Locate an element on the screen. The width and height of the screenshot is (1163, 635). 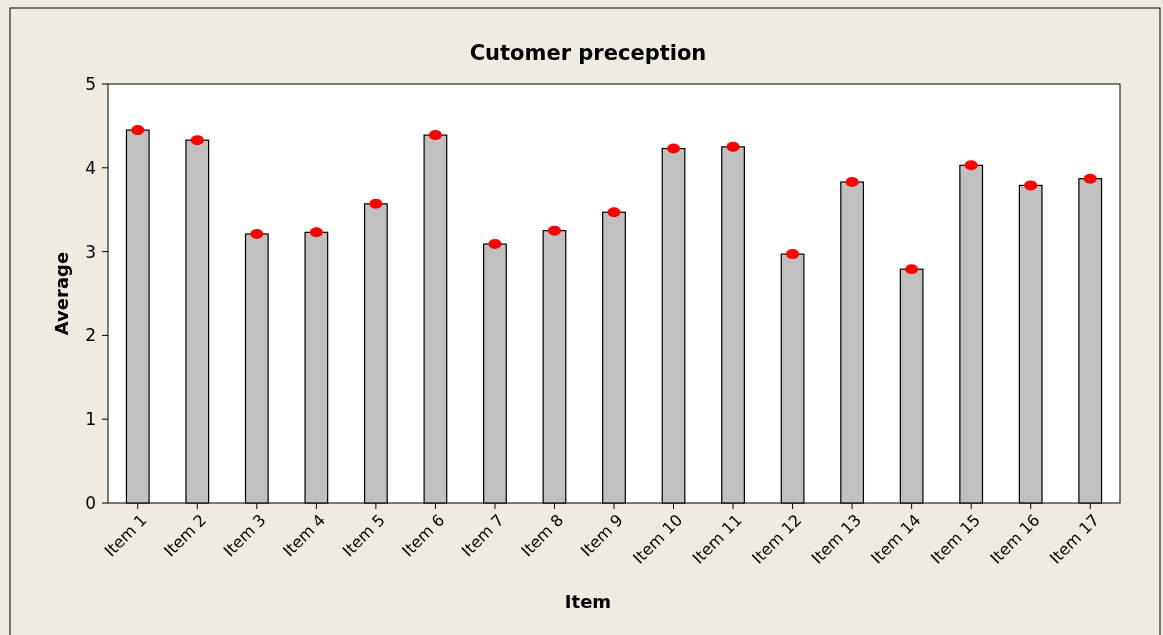
x-axis-title: Item is located at coordinates (588, 601).